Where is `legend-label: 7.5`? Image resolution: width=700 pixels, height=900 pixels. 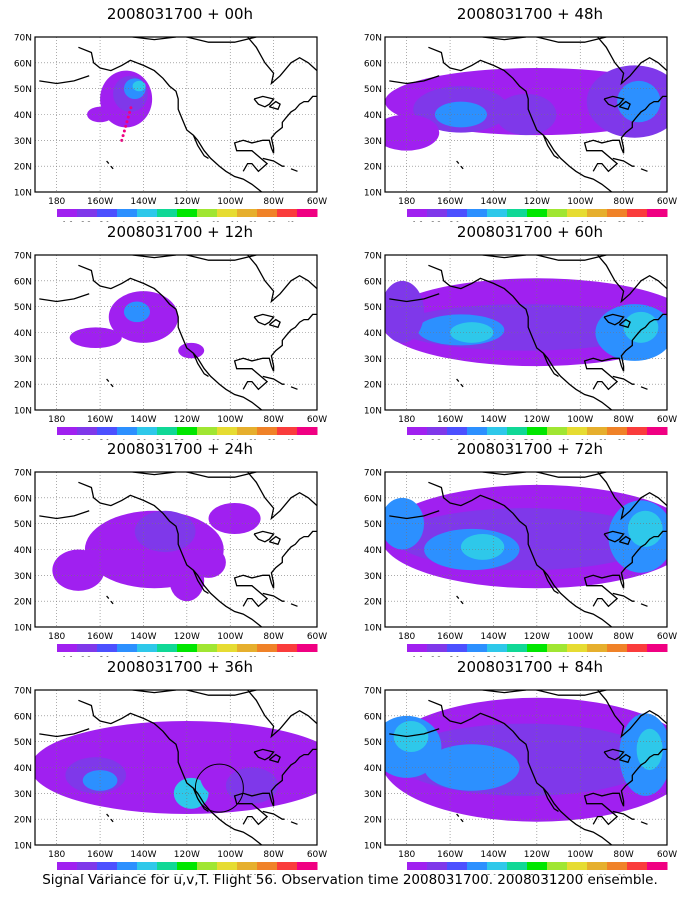 legend-label: 7.5 is located at coordinates (179, 874).